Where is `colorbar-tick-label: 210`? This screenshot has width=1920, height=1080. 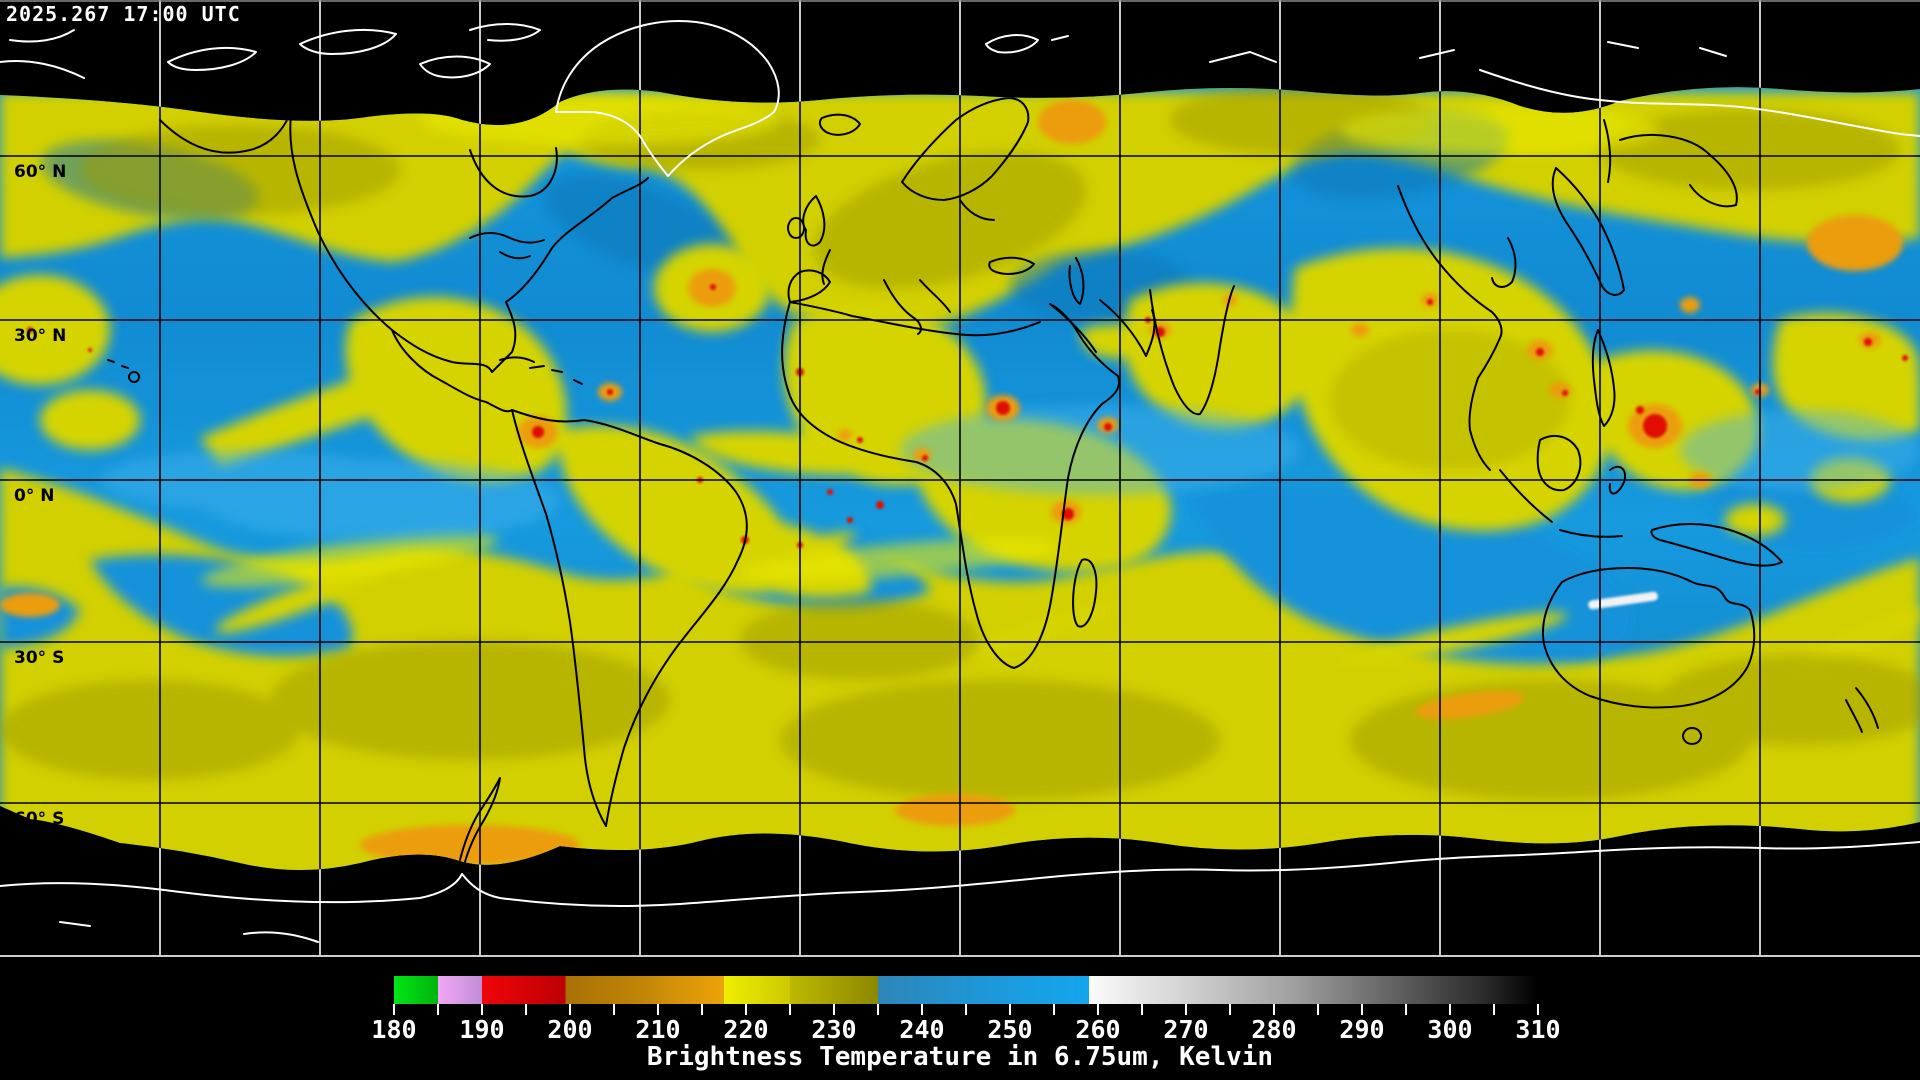
colorbar-tick-label: 210 is located at coordinates (657, 1029).